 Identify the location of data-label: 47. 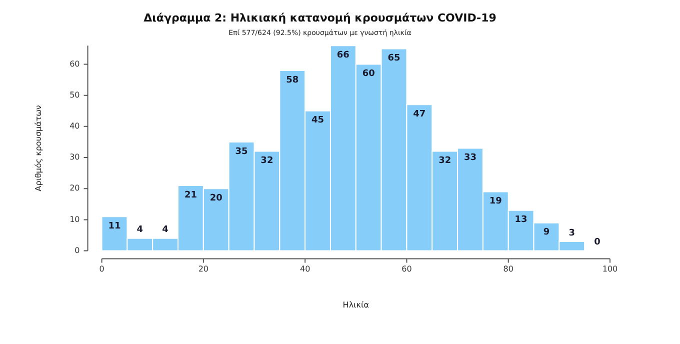
(419, 115).